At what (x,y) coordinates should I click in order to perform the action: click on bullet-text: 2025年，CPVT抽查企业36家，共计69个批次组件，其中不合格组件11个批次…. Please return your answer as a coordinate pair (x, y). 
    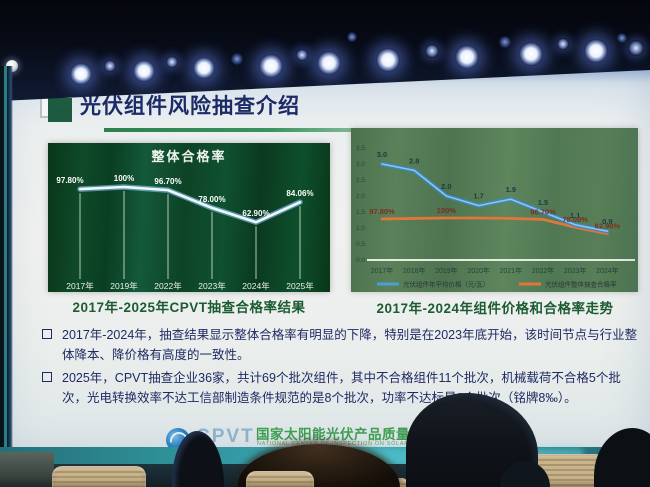
    Looking at the image, I should click on (341, 388).